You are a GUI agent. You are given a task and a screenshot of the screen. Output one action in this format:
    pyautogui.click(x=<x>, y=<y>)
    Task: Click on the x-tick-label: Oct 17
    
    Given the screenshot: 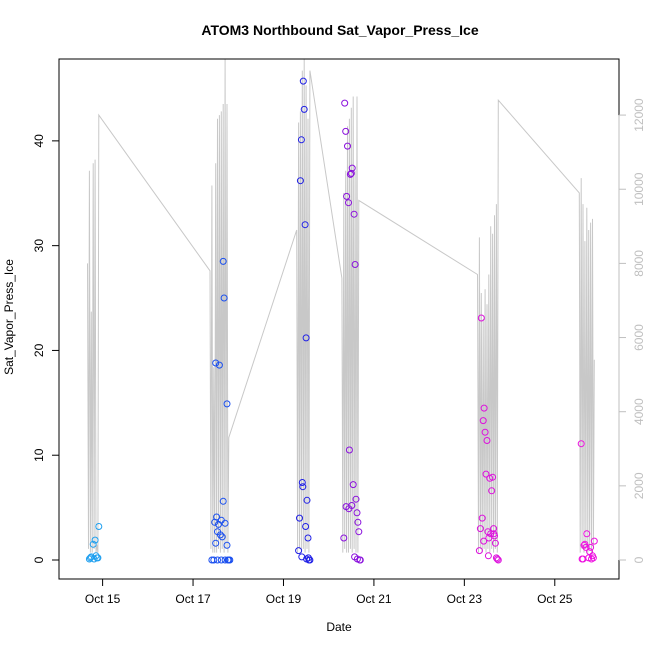 What is the action you would take?
    pyautogui.click(x=193, y=599)
    